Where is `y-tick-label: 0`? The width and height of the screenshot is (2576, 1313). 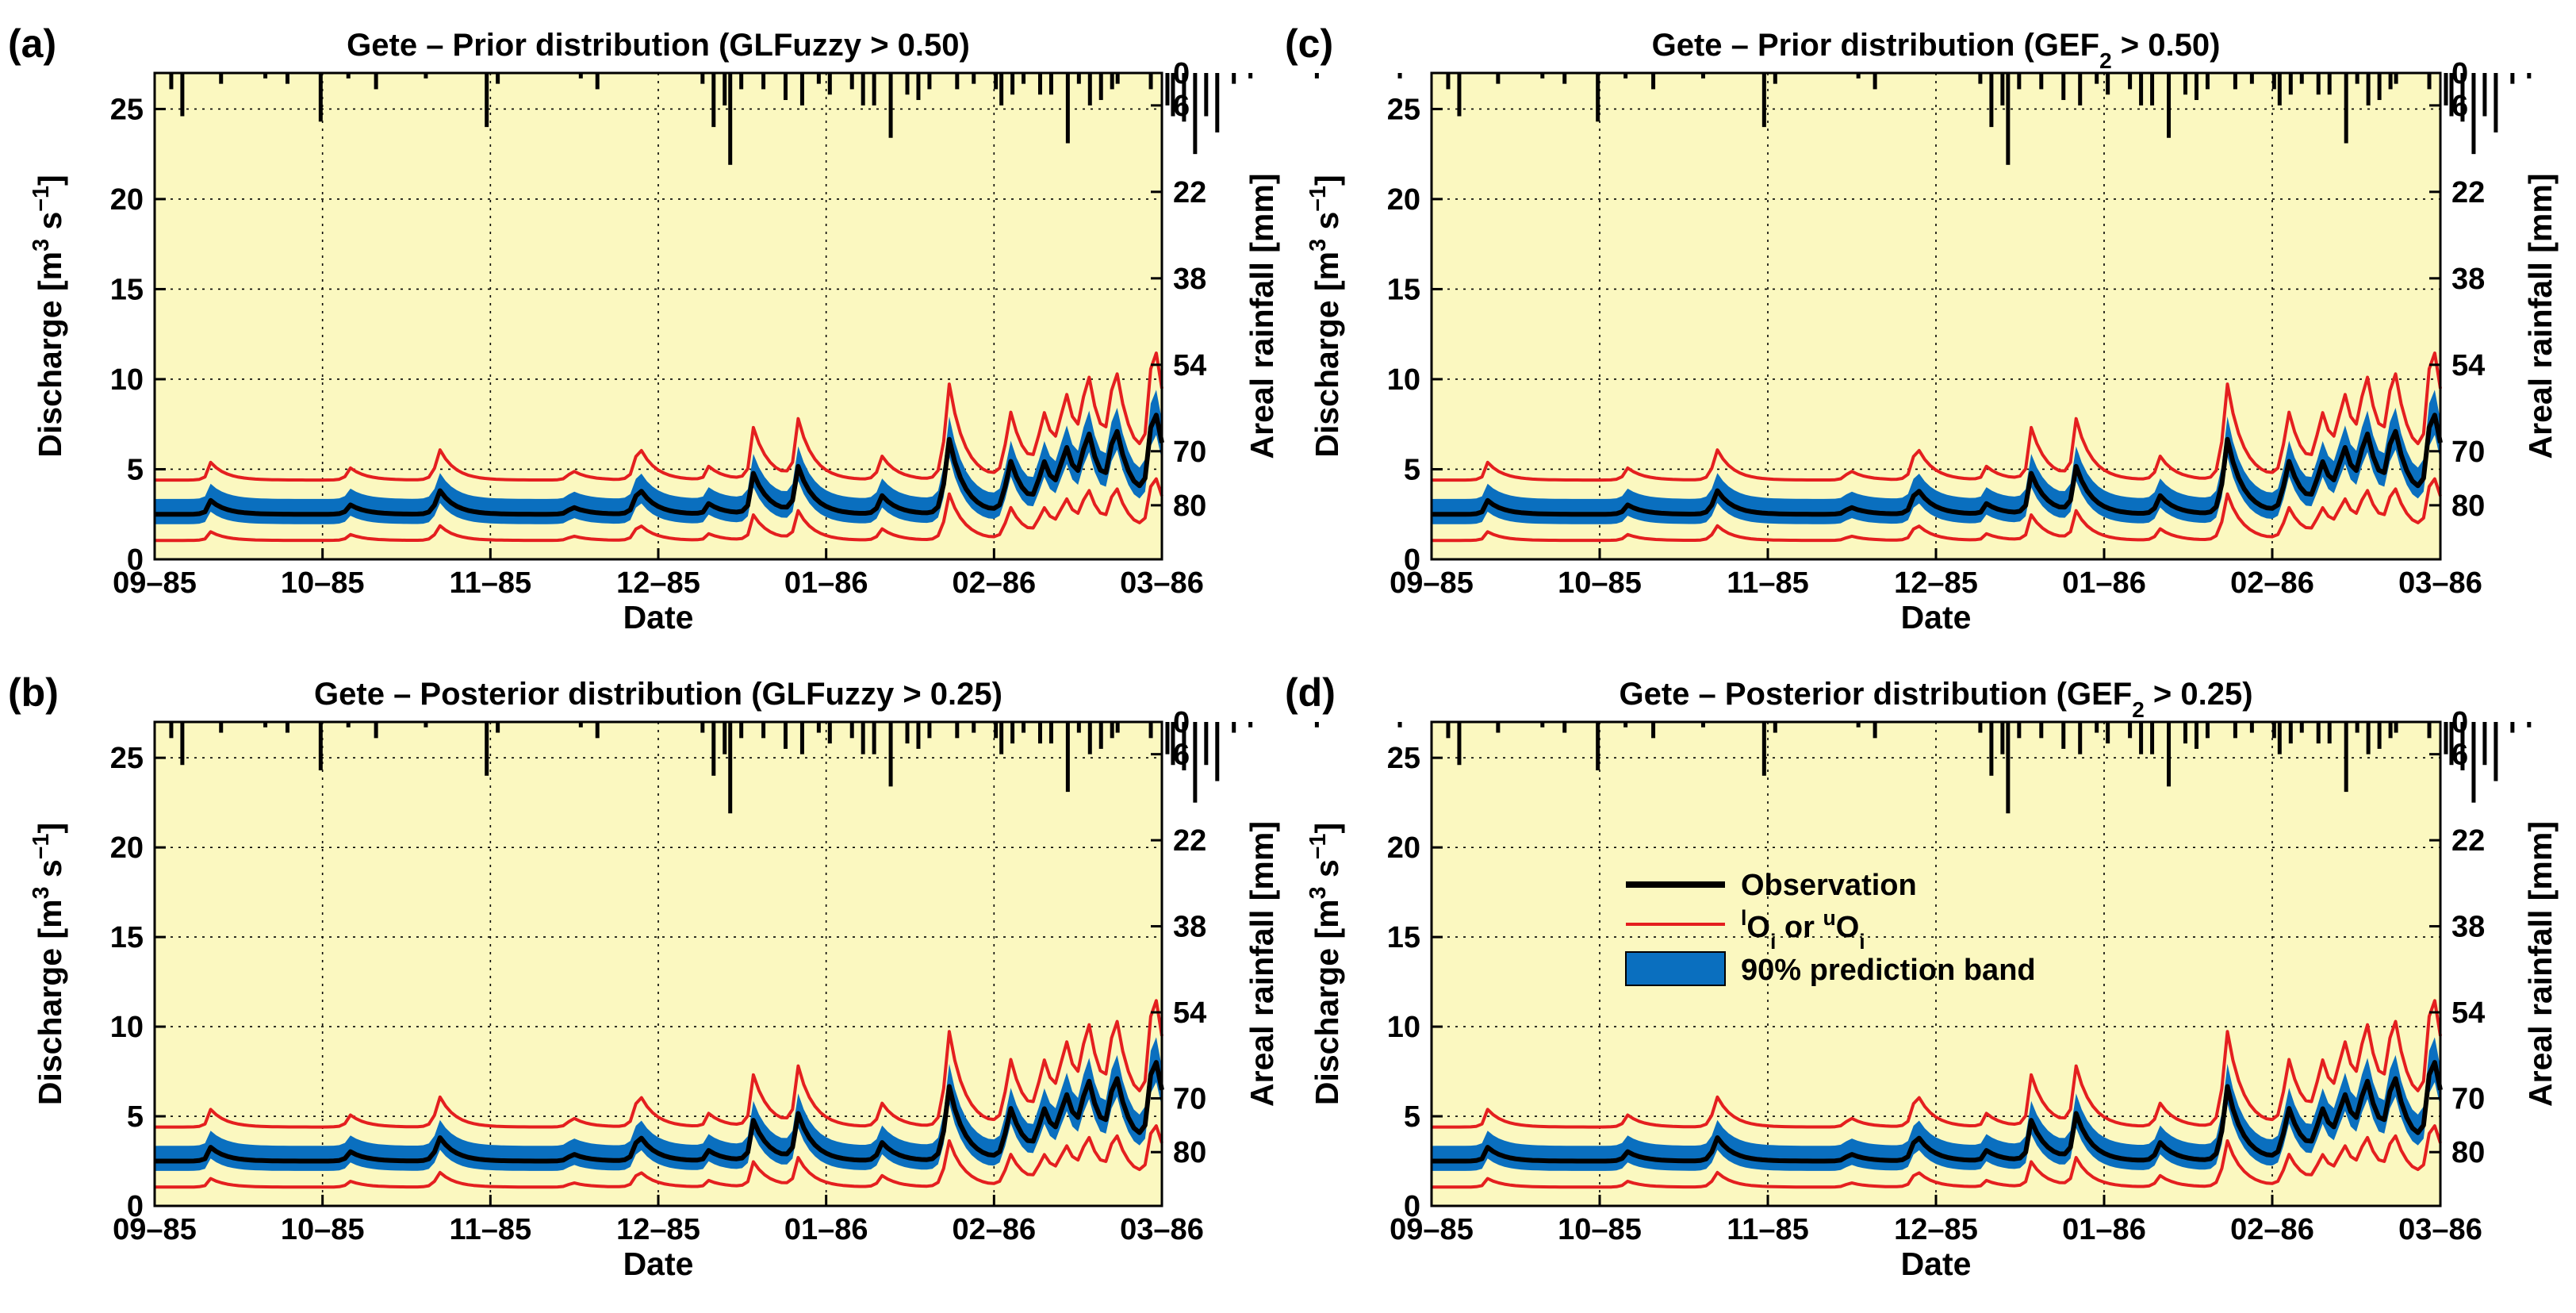 y-tick-label: 0 is located at coordinates (135, 1207).